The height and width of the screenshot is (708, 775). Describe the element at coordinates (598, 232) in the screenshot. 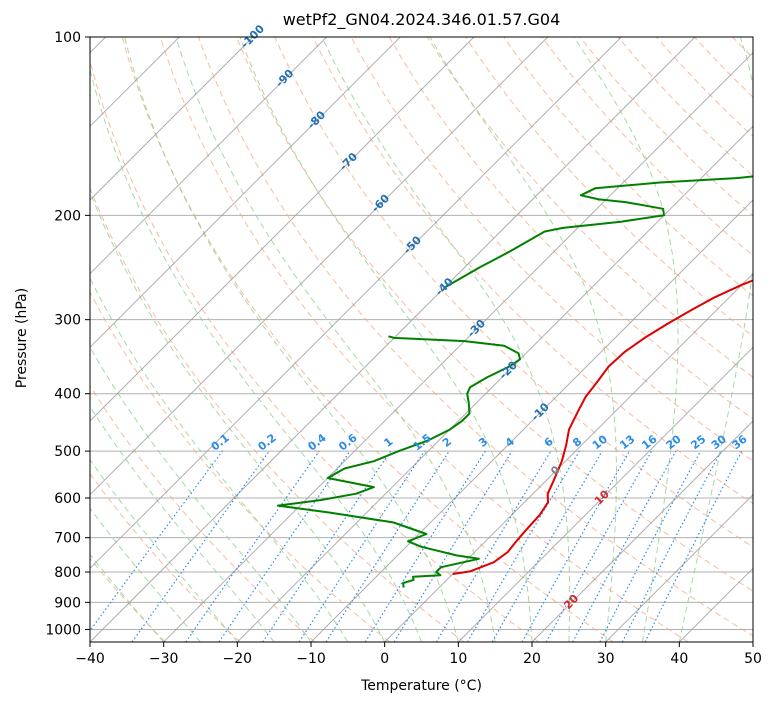

I see `dewpoint-upper-line` at that location.